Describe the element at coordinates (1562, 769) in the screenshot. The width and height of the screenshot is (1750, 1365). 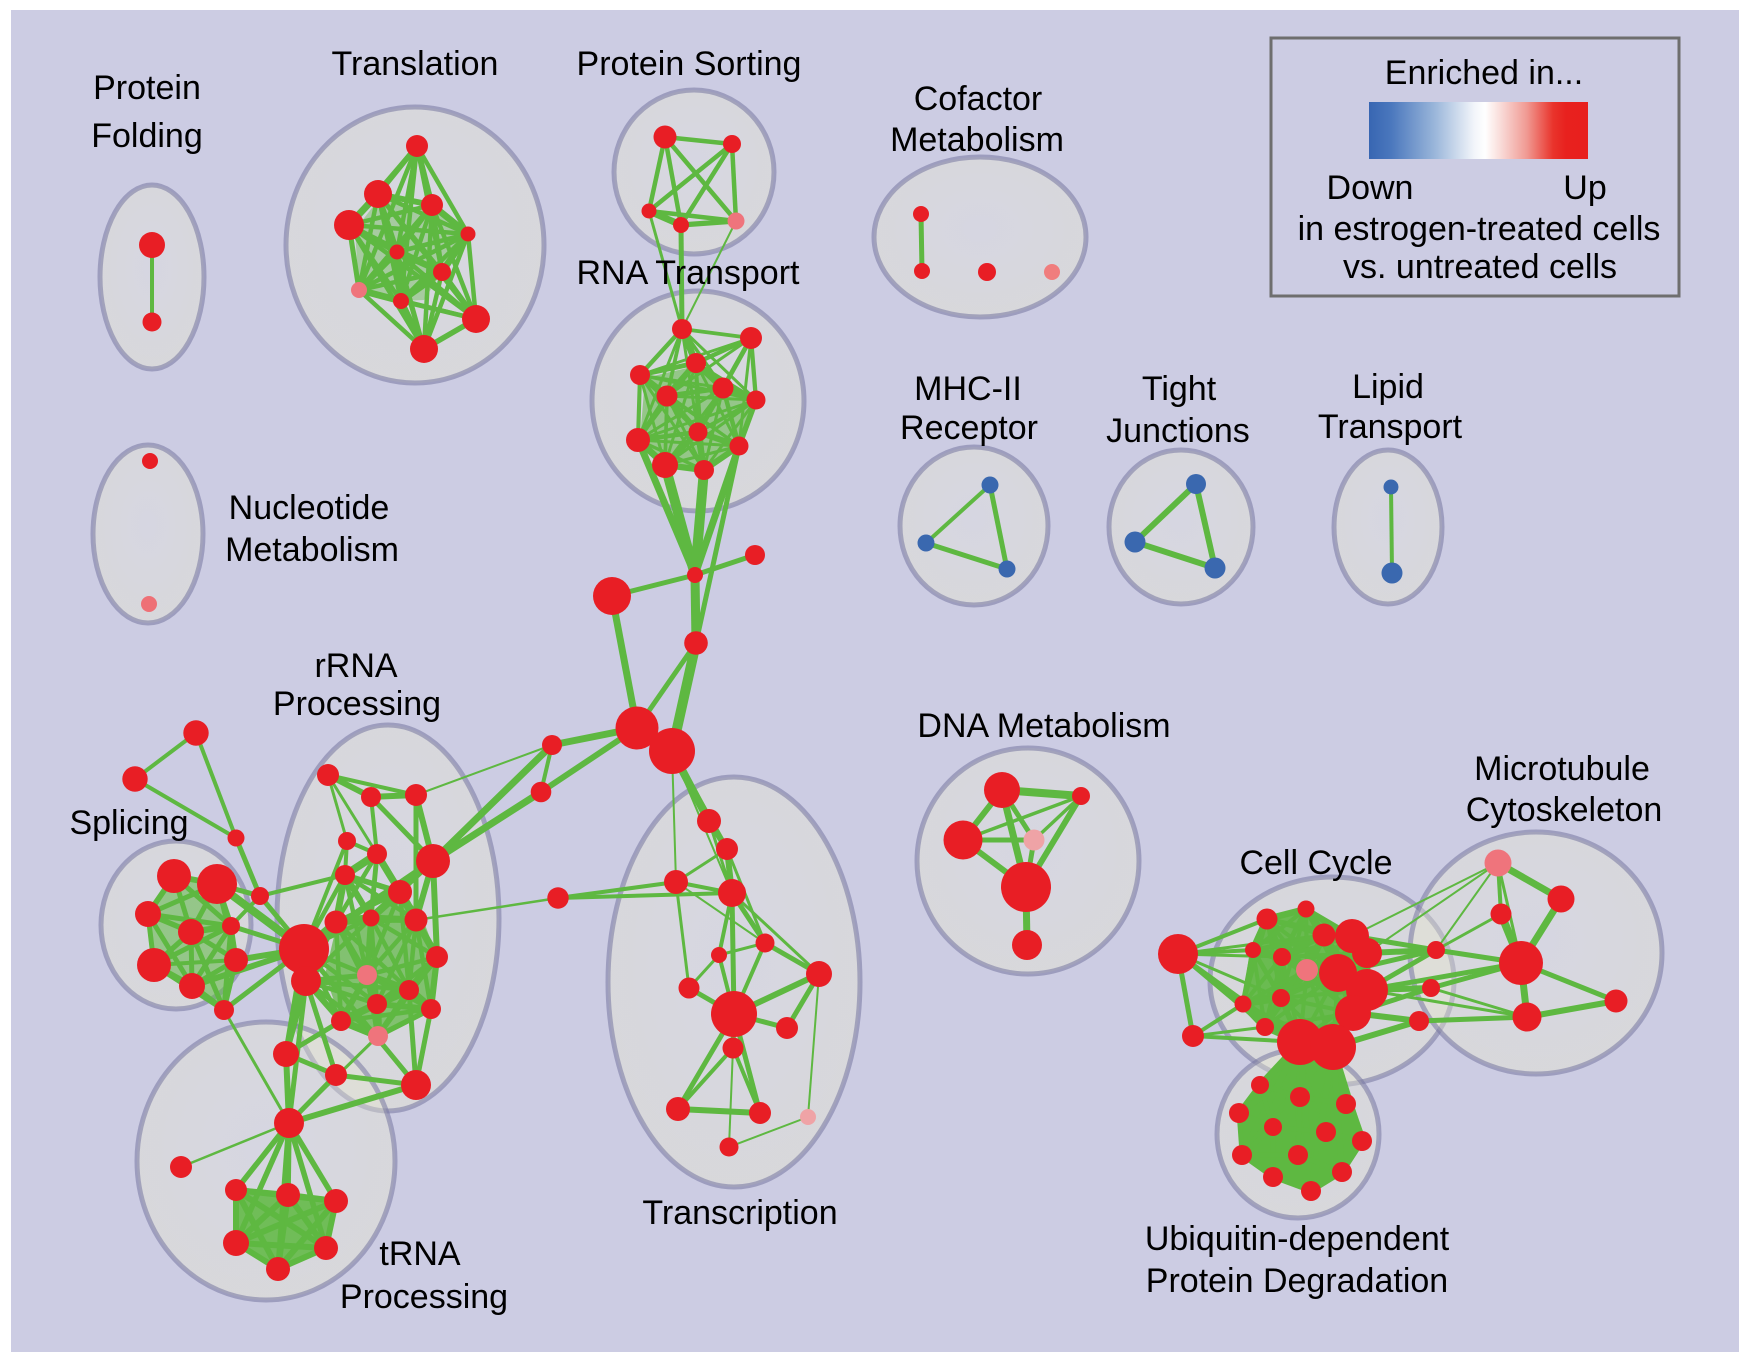
I see `svg-text: Microtubule` at that location.